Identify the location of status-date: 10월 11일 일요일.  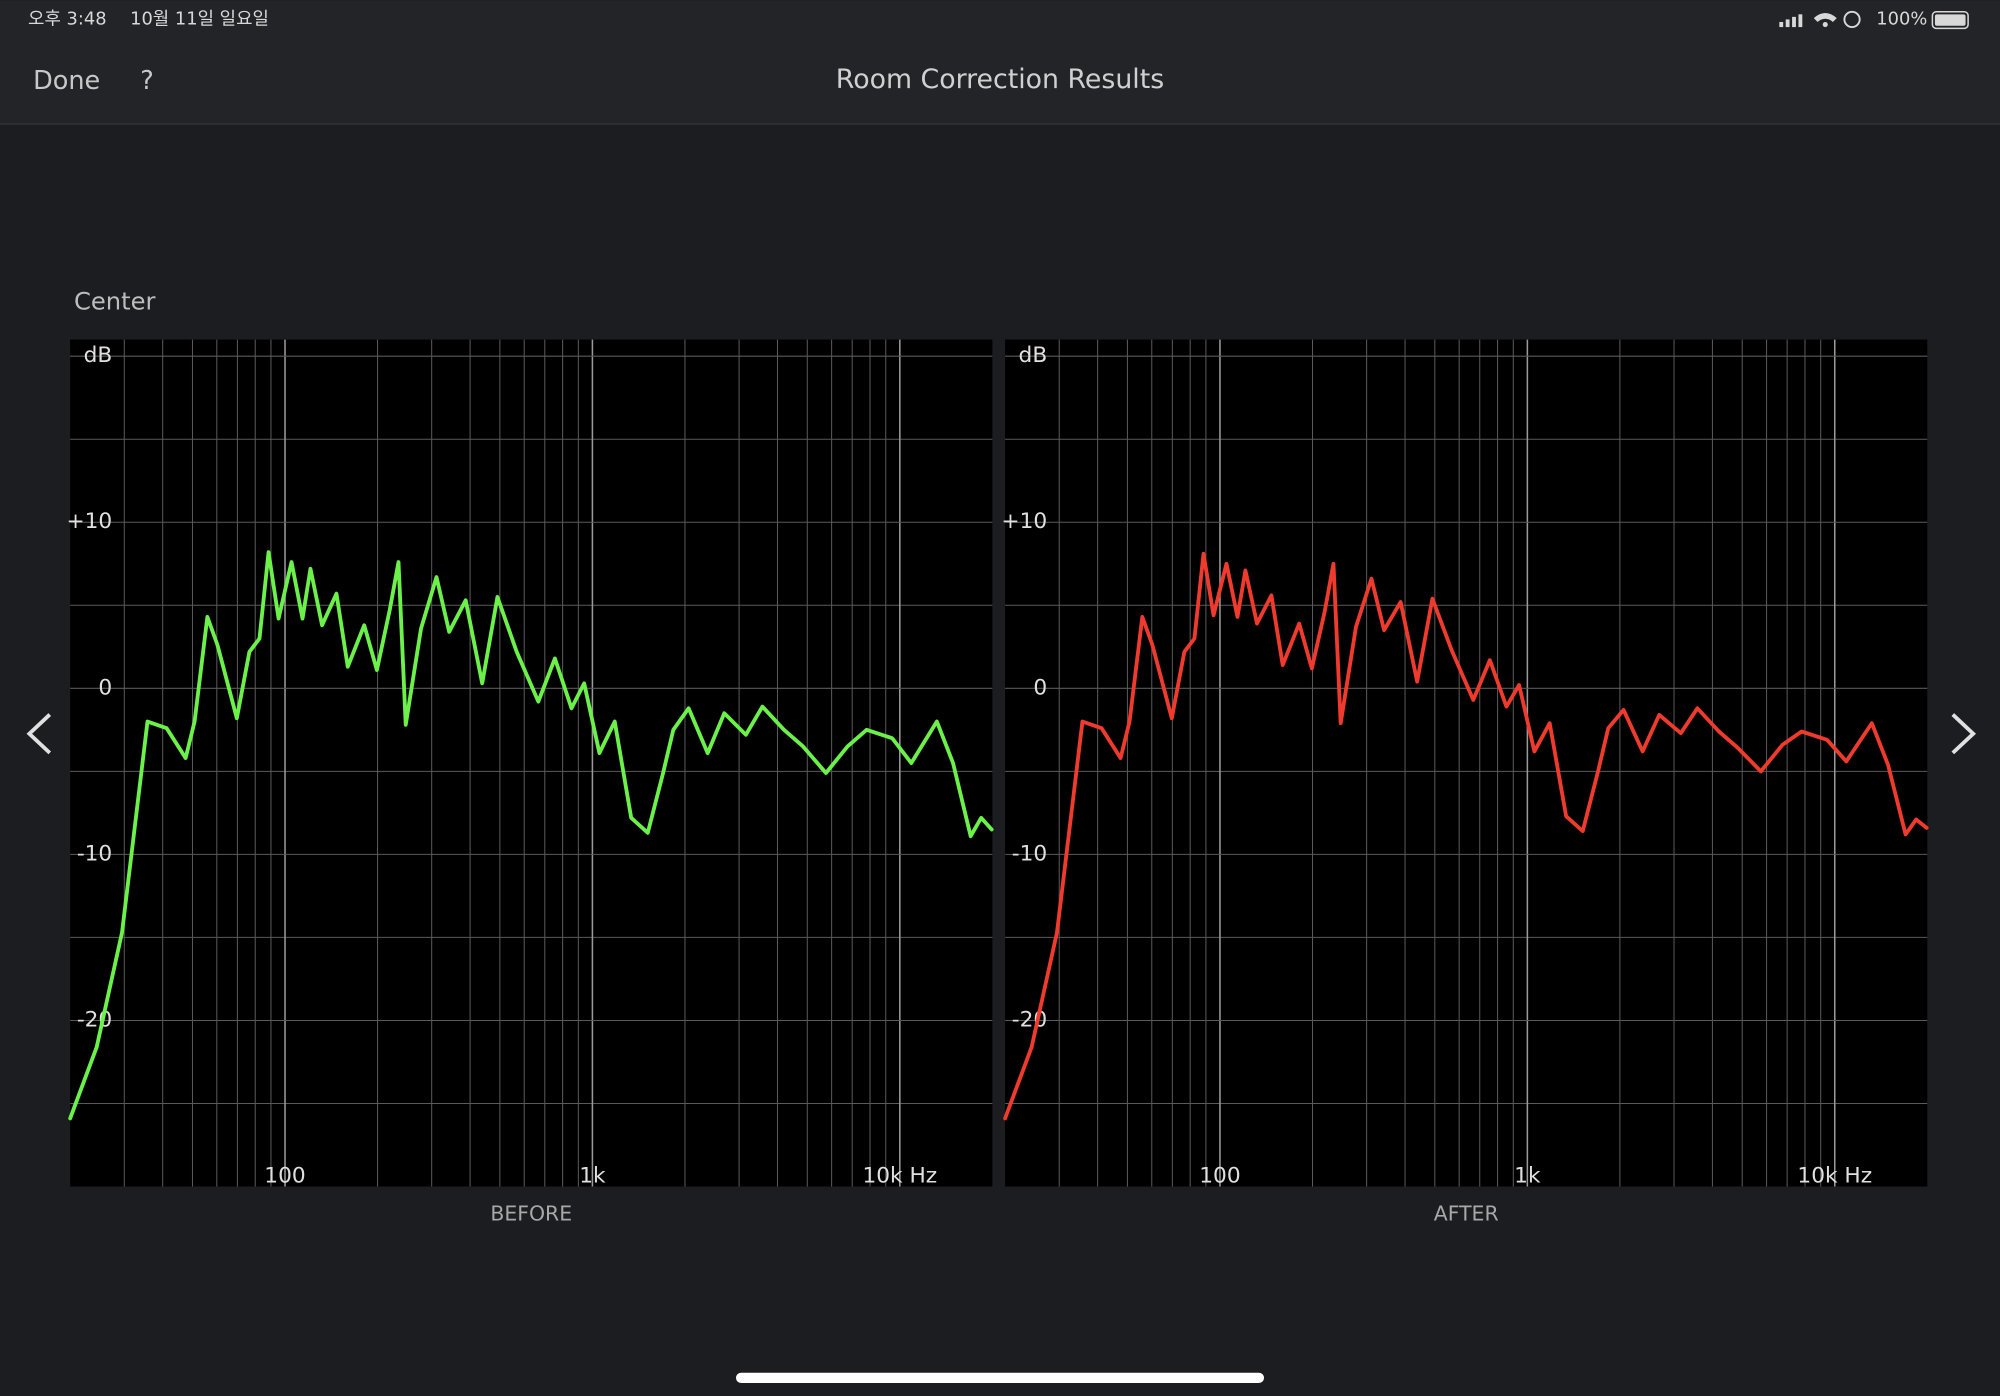
(199, 18).